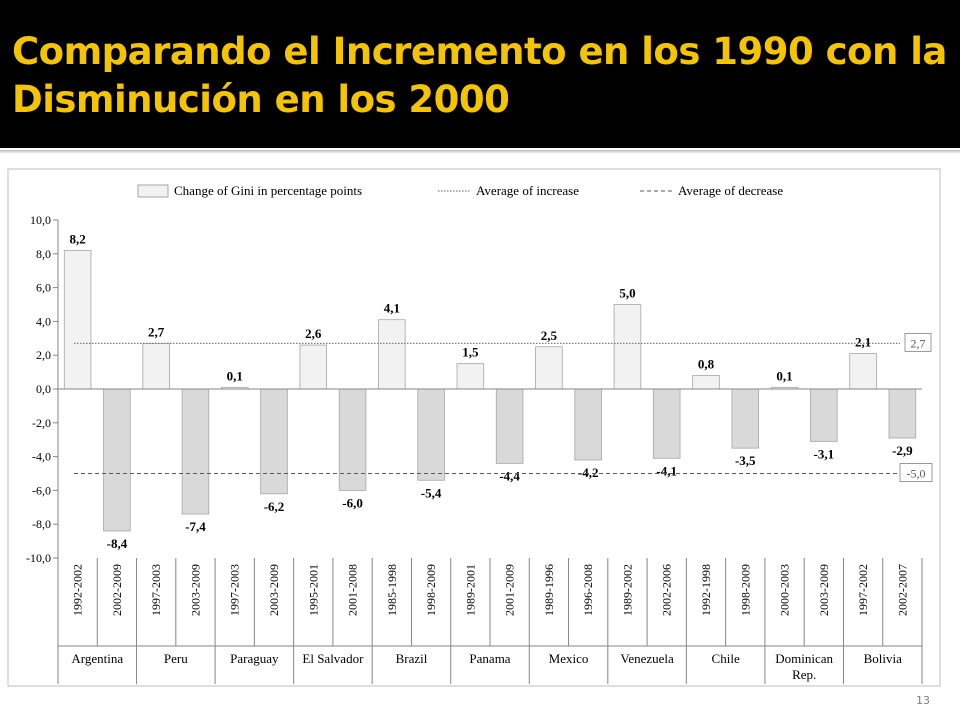 This screenshot has width=960, height=720. What do you see at coordinates (274, 506) in the screenshot?
I see `bar-value-label: -6,2` at bounding box center [274, 506].